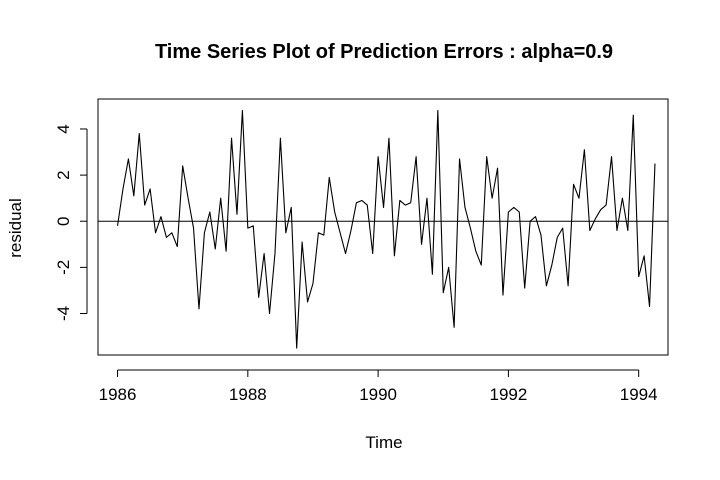 This screenshot has width=720, height=480. I want to click on y-axis-ticks: -4 -2 0 2 4, so click(70, 222).